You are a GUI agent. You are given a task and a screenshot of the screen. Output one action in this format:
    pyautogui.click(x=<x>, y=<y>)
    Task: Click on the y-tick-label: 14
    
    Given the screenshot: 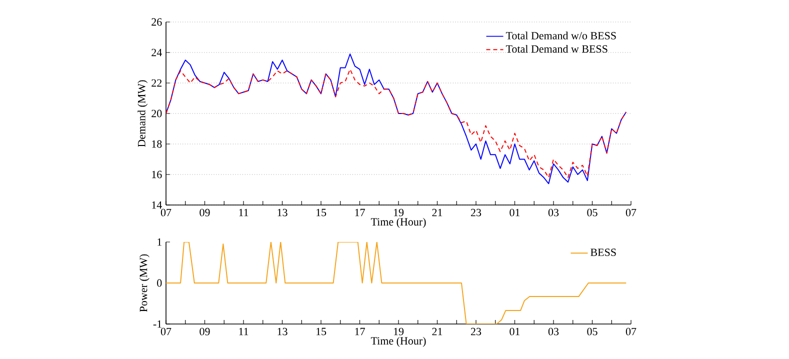 What is the action you would take?
    pyautogui.click(x=157, y=205)
    